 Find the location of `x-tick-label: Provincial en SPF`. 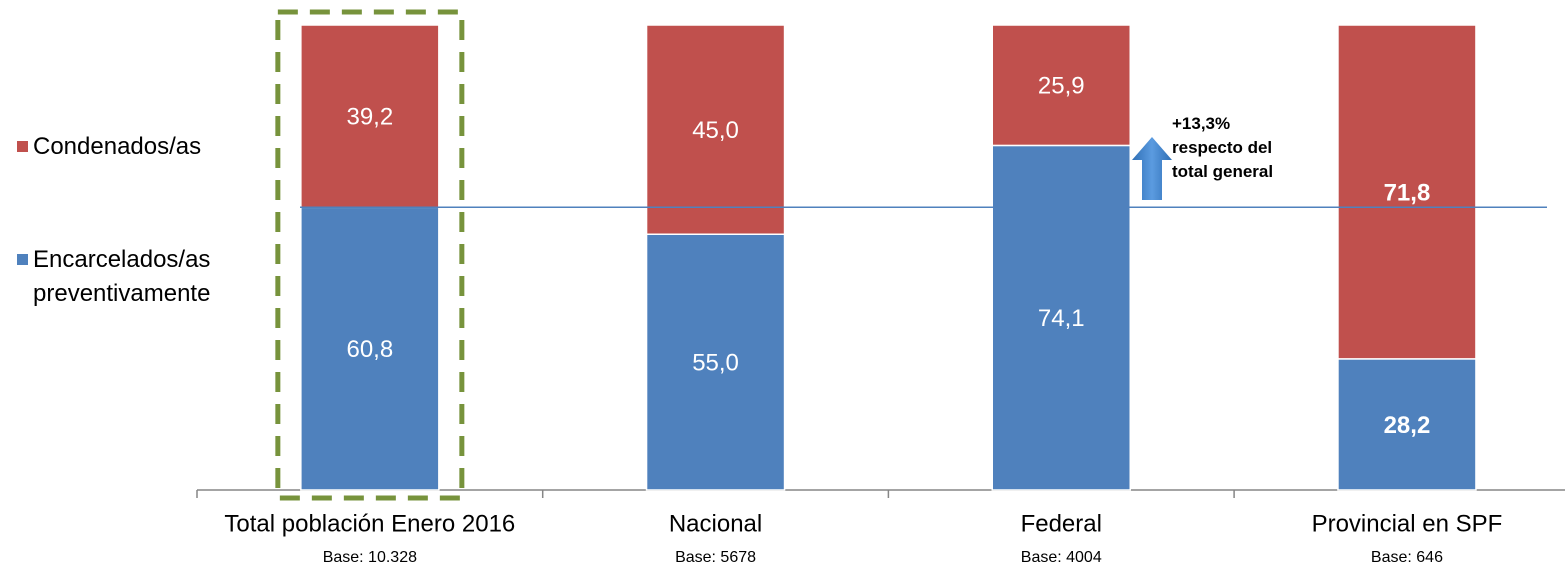

x-tick-label: Provincial en SPF is located at coordinates (1407, 523).